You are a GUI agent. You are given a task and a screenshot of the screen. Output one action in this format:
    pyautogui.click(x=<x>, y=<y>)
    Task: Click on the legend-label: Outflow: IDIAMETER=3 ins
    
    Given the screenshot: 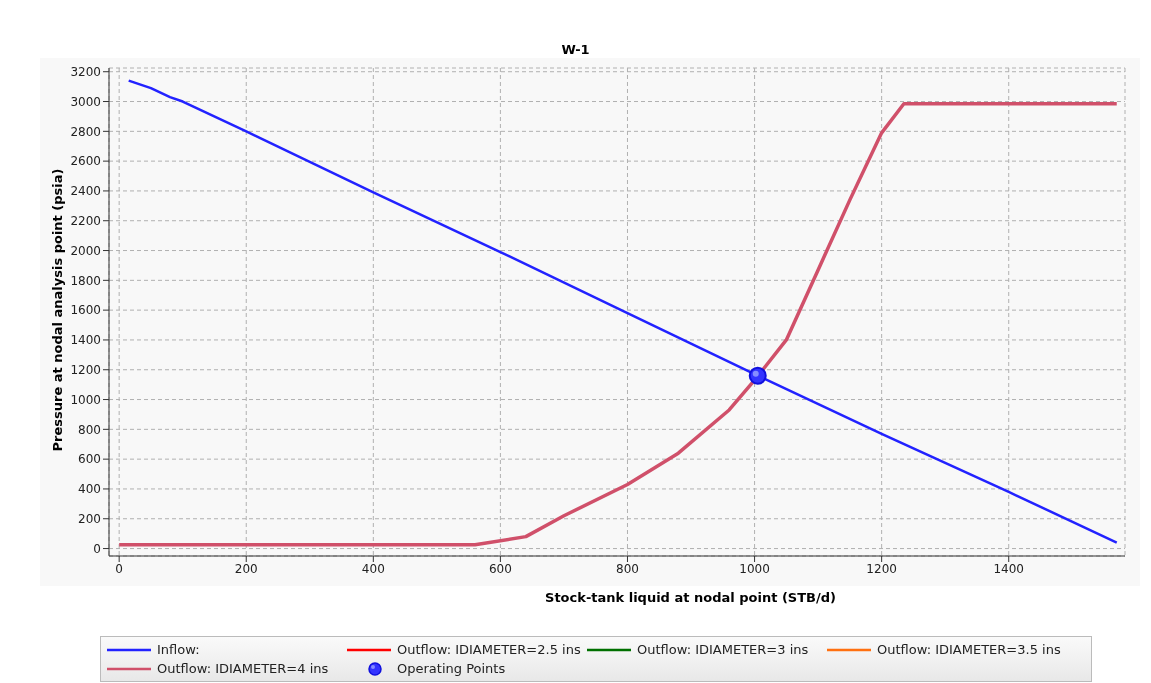 What is the action you would take?
    pyautogui.click(x=723, y=649)
    